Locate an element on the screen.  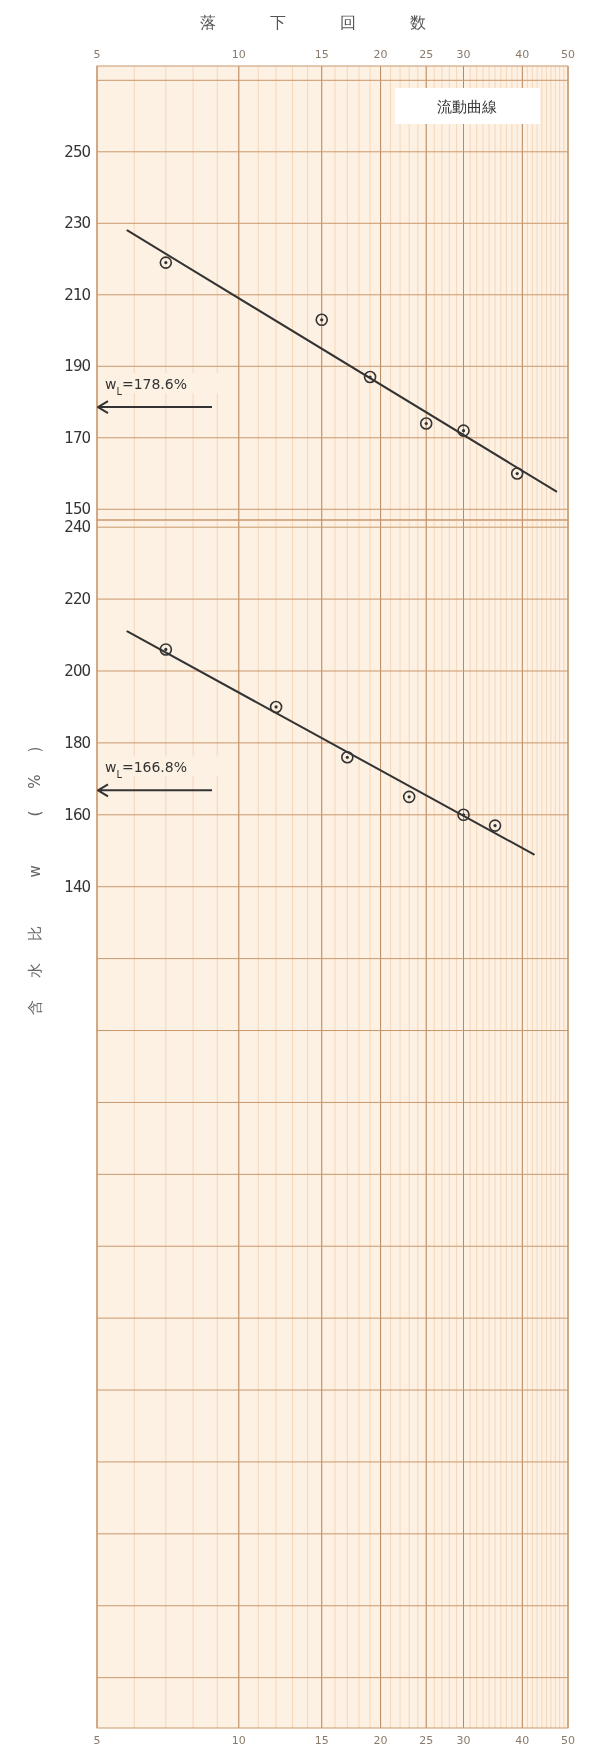
y-tick-label: 250 is located at coordinates (77, 151).